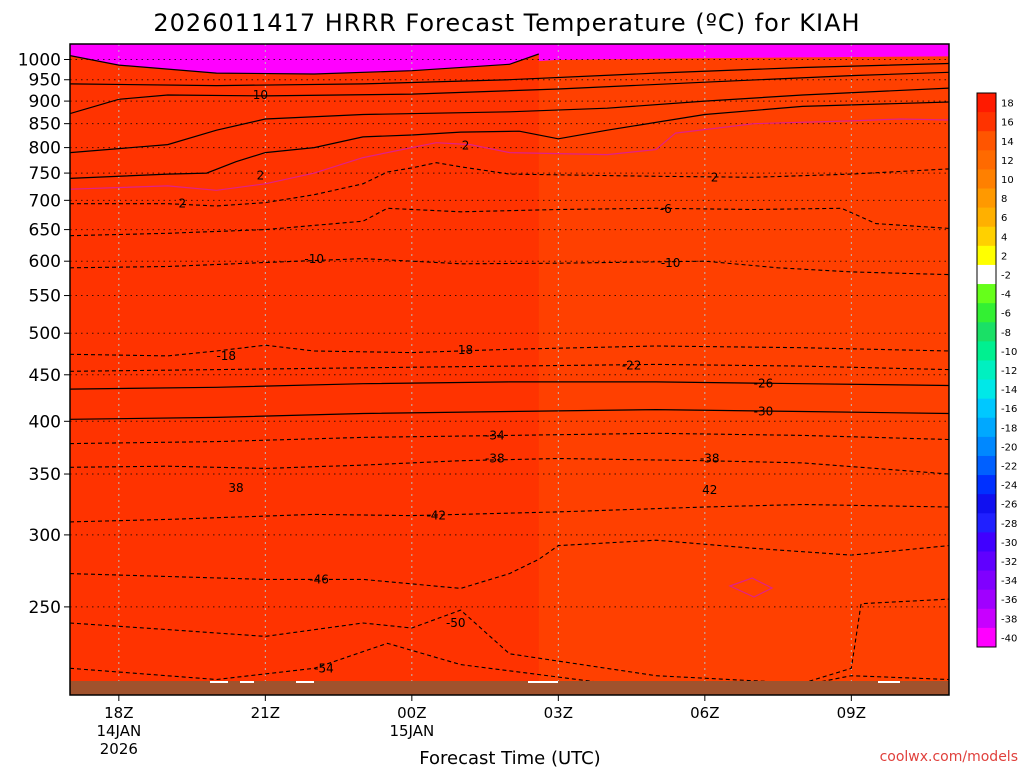 The image size is (1024, 768). Describe the element at coordinates (39, 60) in the screenshot. I see `ytick-label: 1000` at that location.